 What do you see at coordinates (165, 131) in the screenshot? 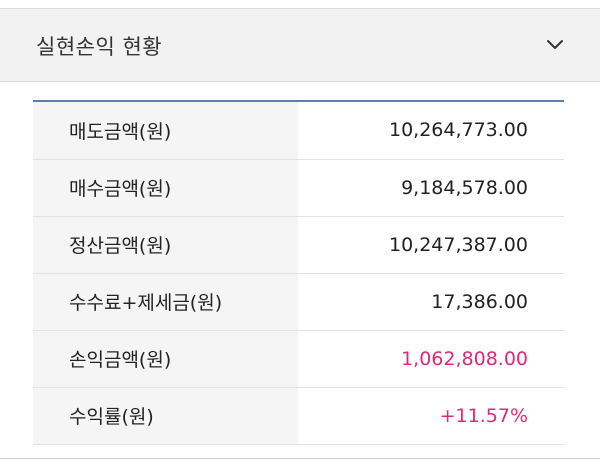
I see `row-label: 매도금액(원)` at bounding box center [165, 131].